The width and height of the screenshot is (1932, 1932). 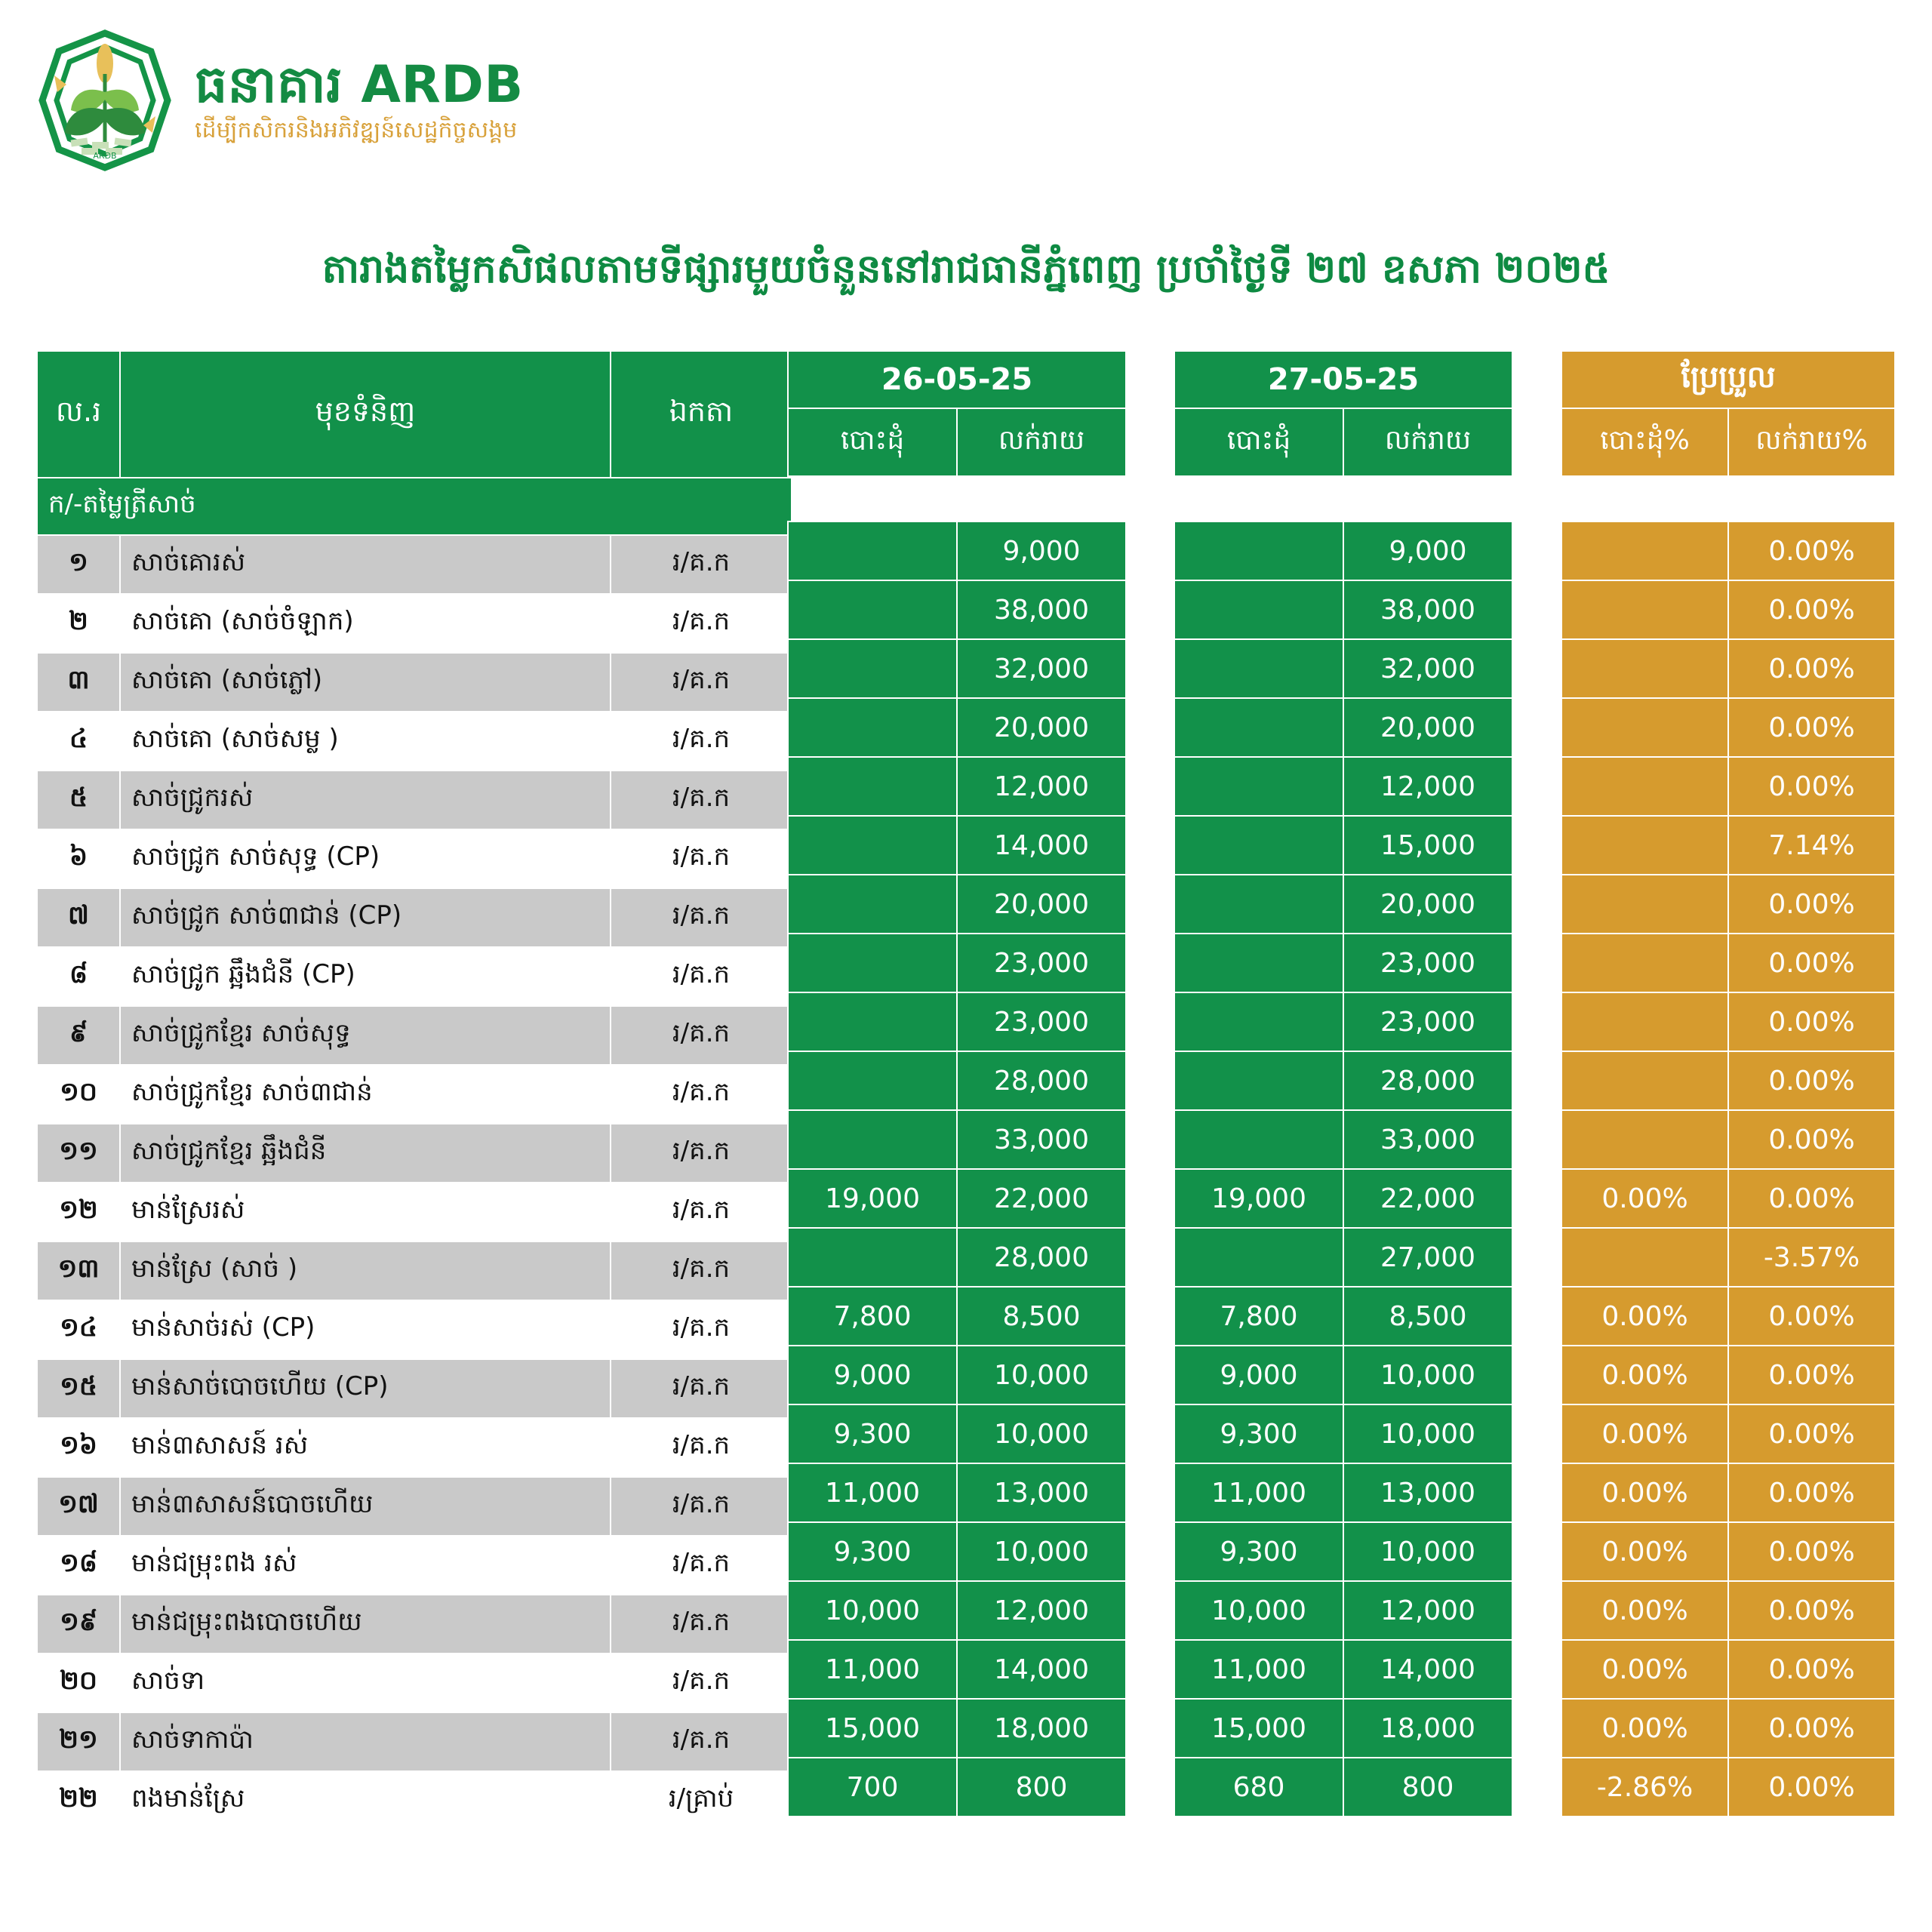 I want to click on change-retail-value: 7.14%, so click(x=1811, y=845).